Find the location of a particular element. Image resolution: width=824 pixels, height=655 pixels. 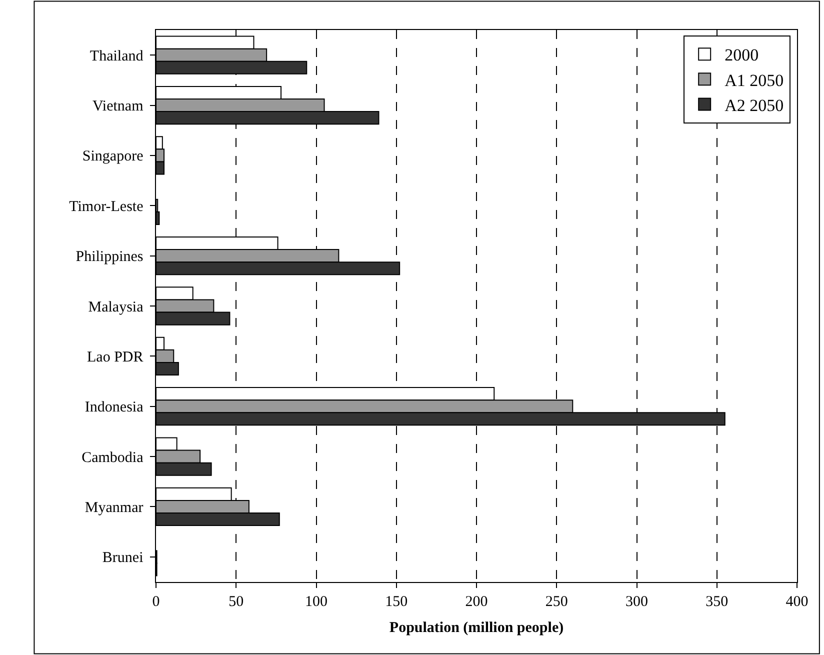

x-tick-label: 150 is located at coordinates (396, 602).